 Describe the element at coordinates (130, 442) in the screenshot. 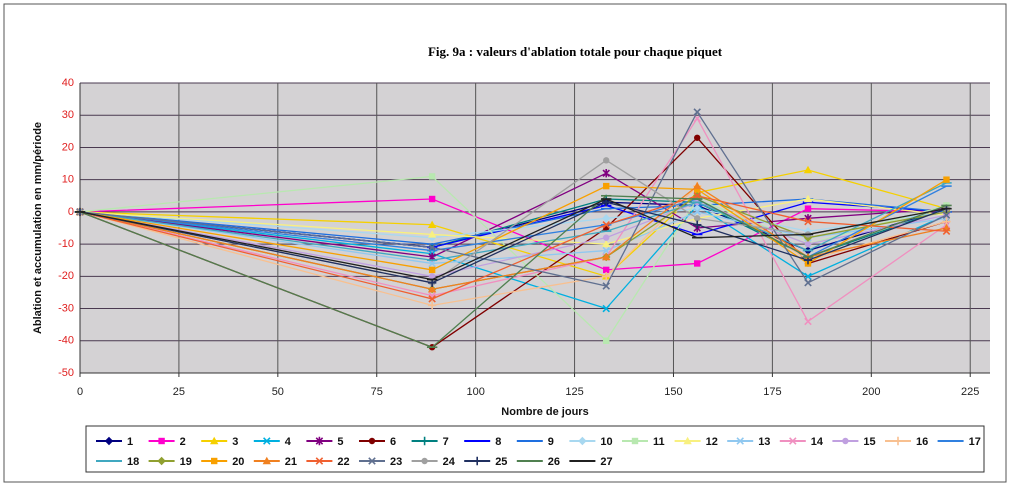

I see `legend-label: 1` at that location.